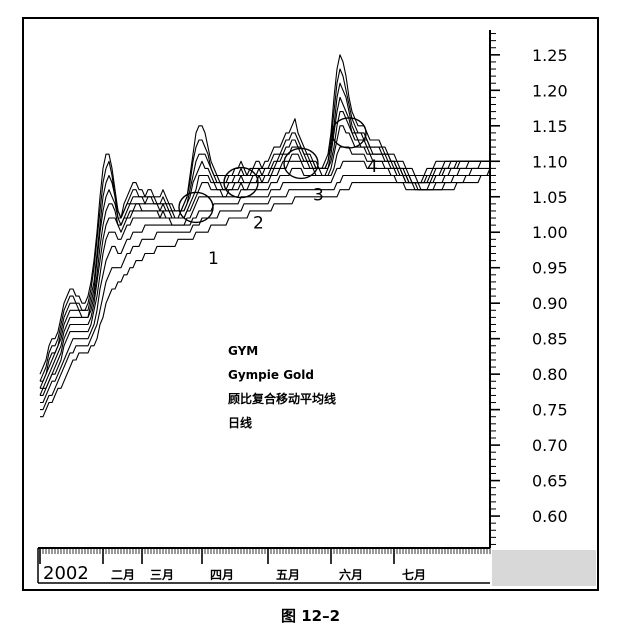 The image size is (621, 643). I want to click on legend-indicator: 顾比复合移动平均线, so click(282, 398).